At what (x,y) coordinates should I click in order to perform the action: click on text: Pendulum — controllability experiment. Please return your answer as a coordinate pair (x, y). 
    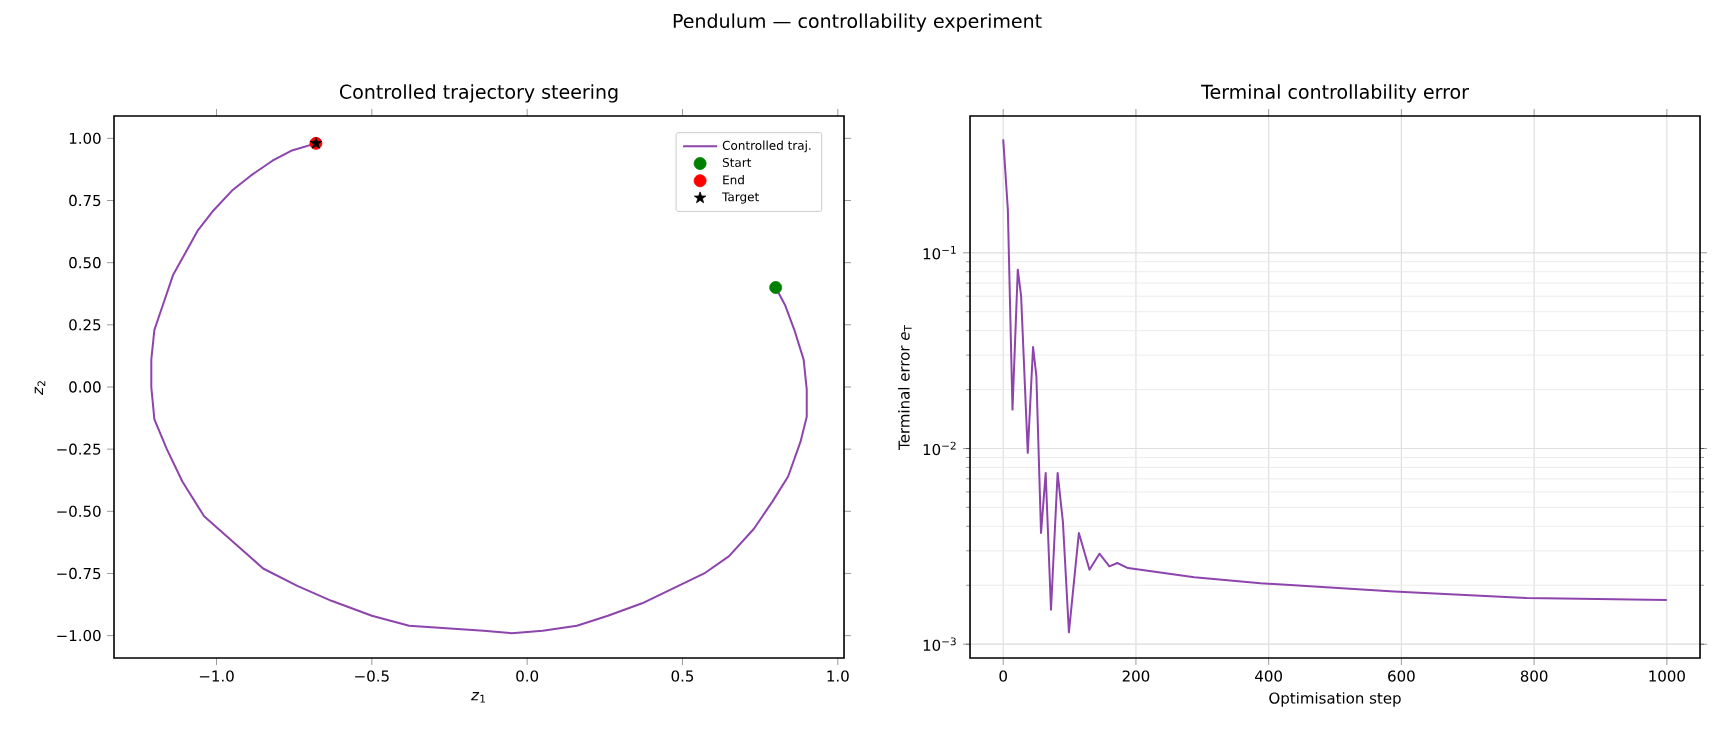
    Looking at the image, I should click on (857, 22).